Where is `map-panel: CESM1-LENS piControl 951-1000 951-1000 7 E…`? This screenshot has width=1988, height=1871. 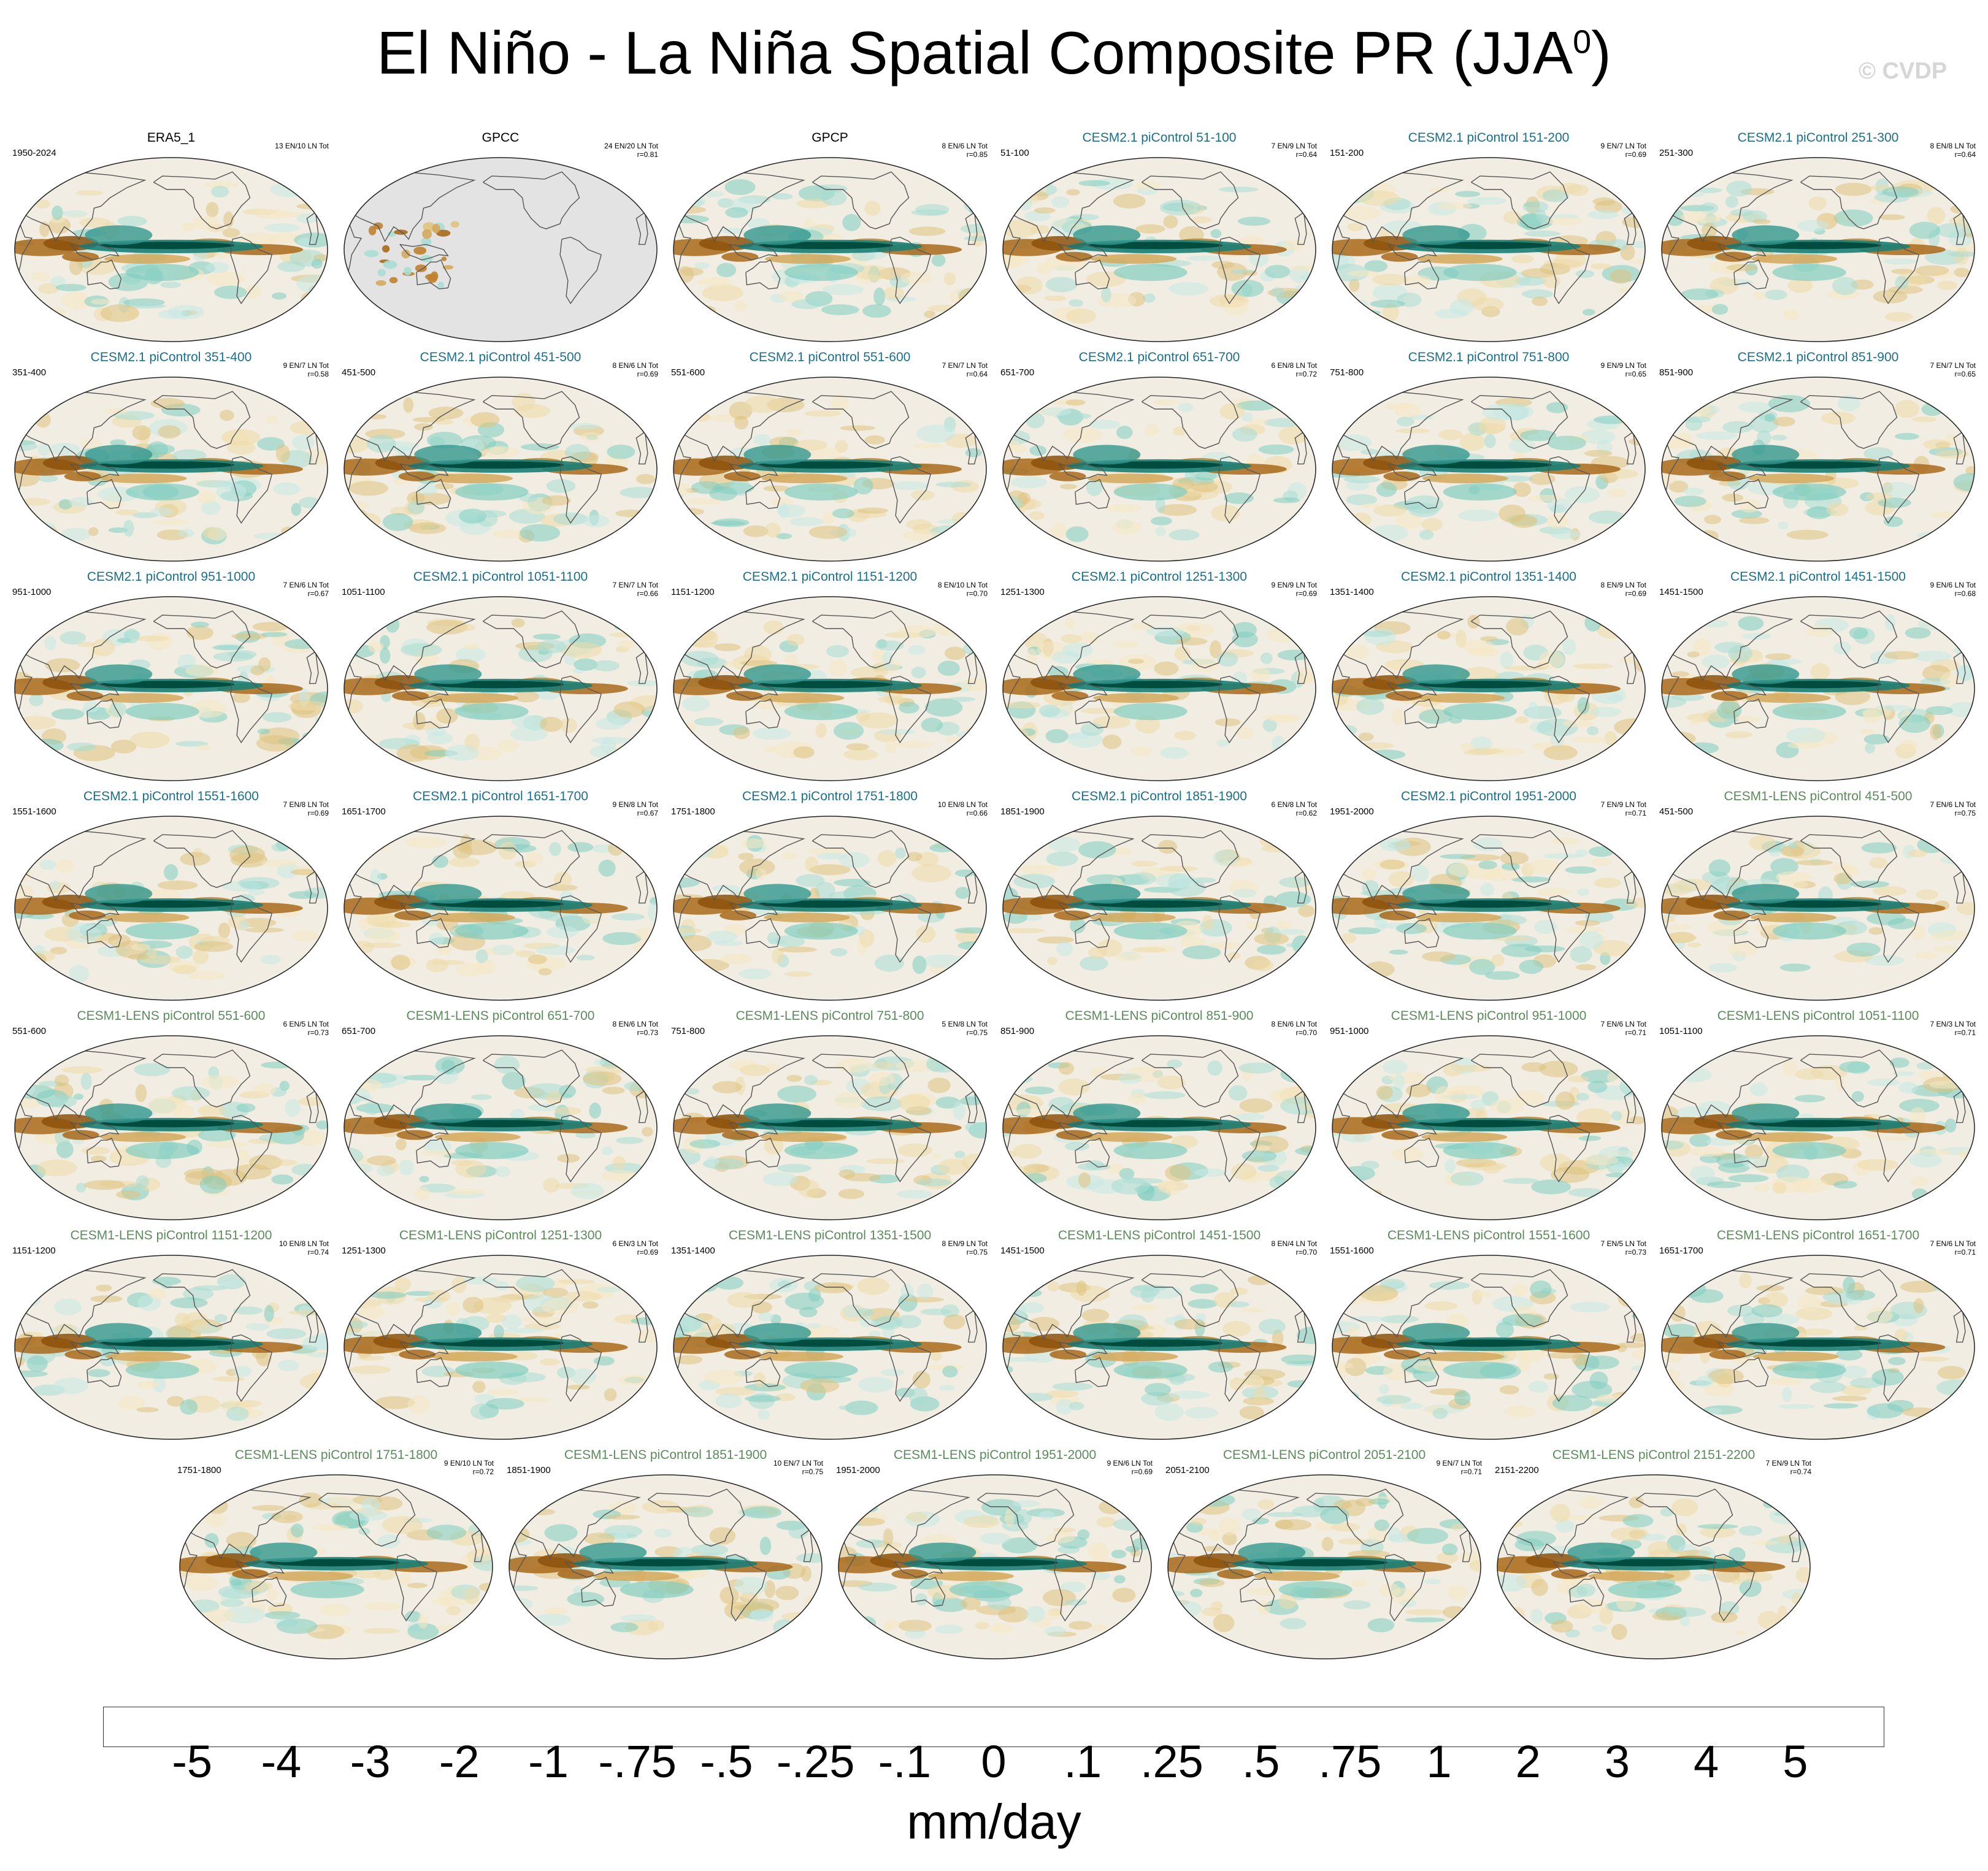
map-panel: CESM1-LENS piControl 951-1000 951-1000 7 E… is located at coordinates (1488, 1118).